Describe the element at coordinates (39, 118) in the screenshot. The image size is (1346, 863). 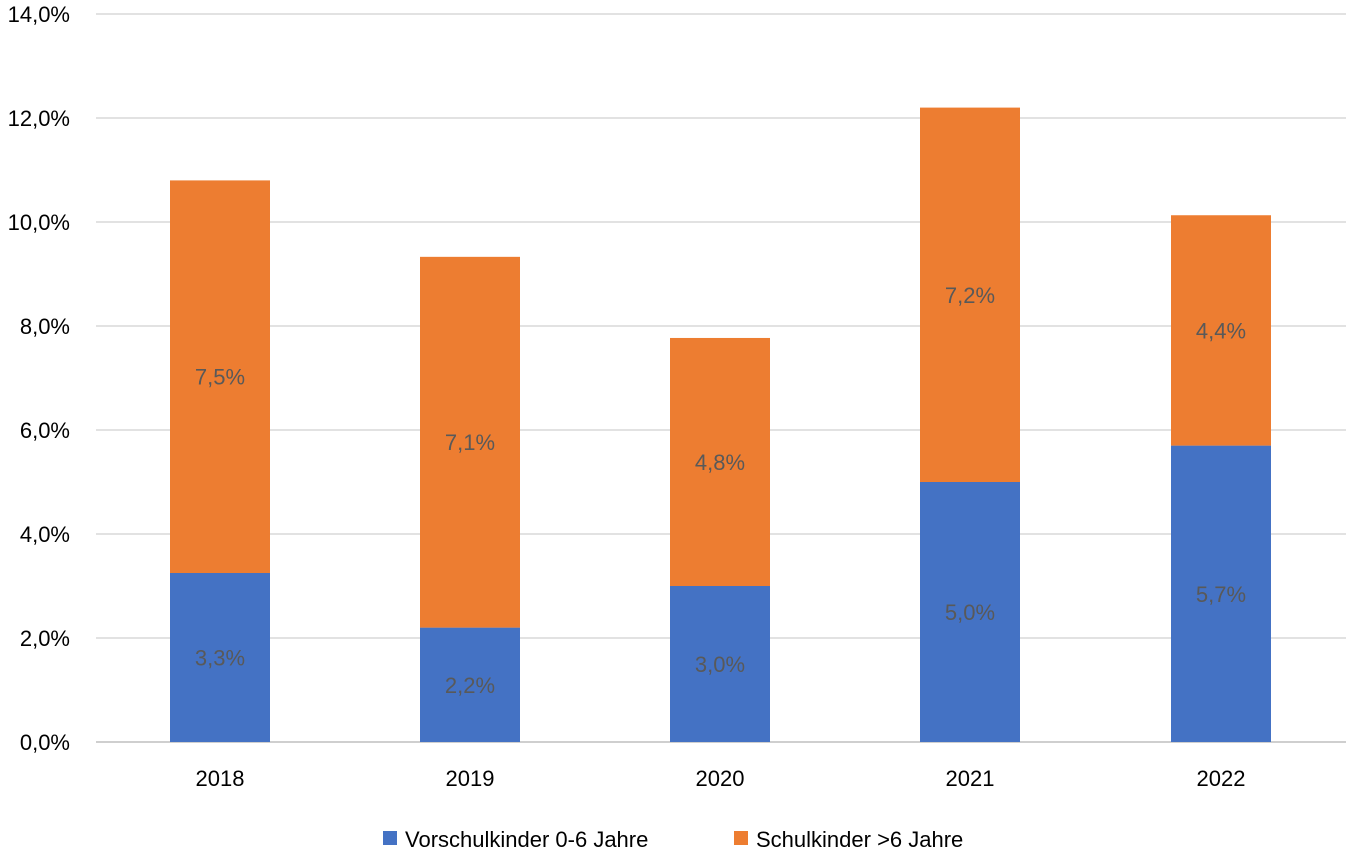
I see `y-tick-label: 12,0%` at that location.